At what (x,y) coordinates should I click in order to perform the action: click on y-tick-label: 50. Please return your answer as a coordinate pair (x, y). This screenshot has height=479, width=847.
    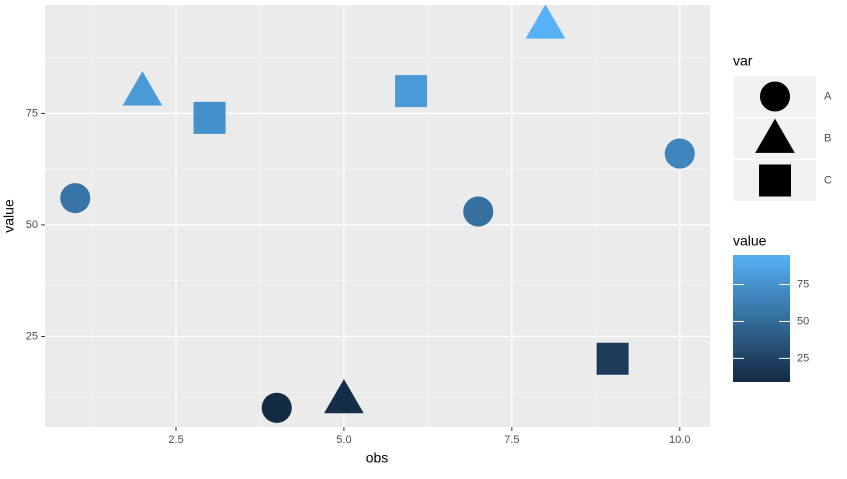
    Looking at the image, I should click on (32, 225).